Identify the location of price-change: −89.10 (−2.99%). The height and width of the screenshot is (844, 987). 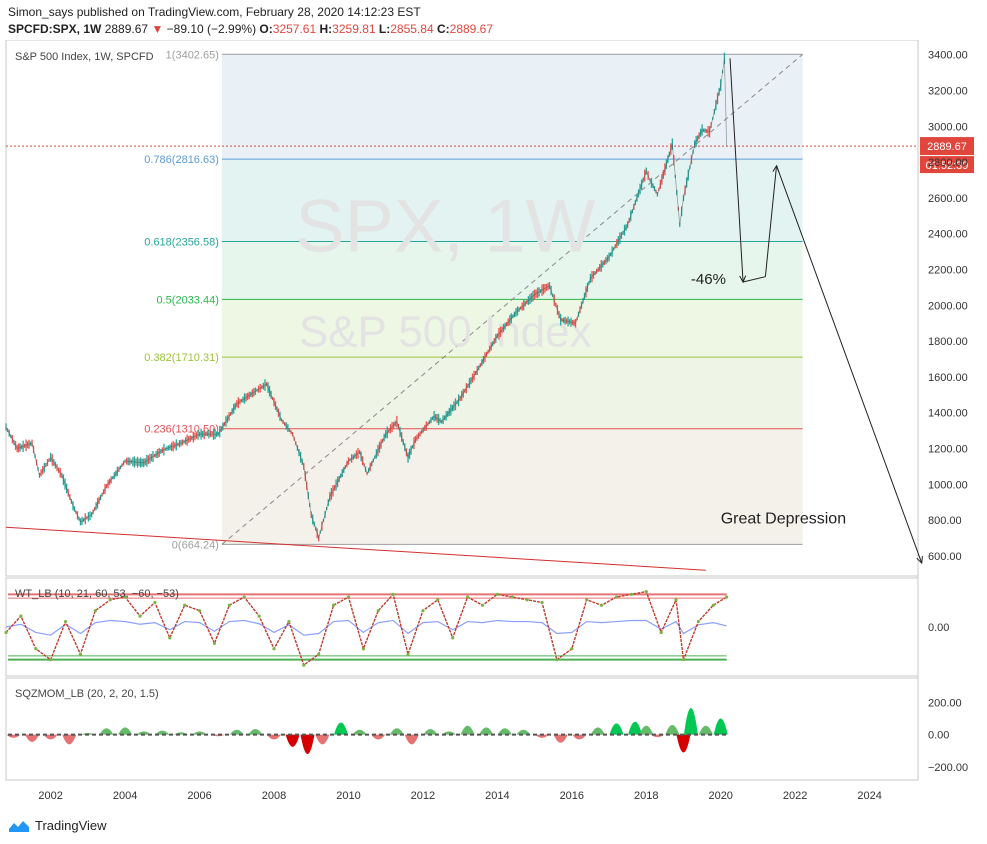
(211, 29).